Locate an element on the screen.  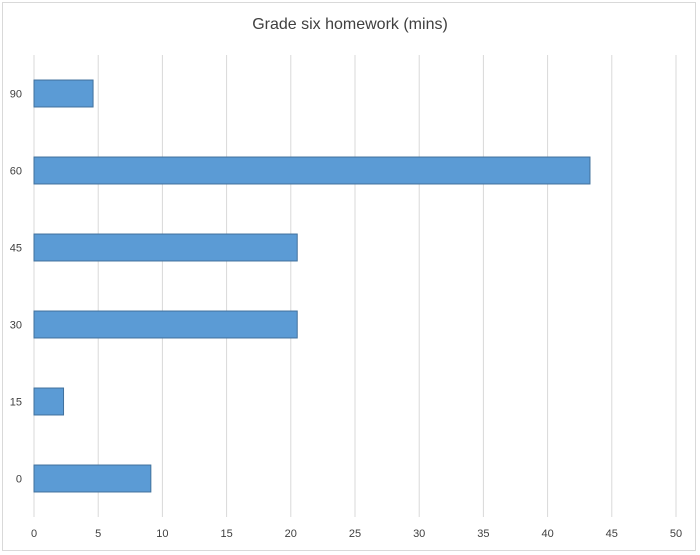
x-tick-label: 45 is located at coordinates (612, 534).